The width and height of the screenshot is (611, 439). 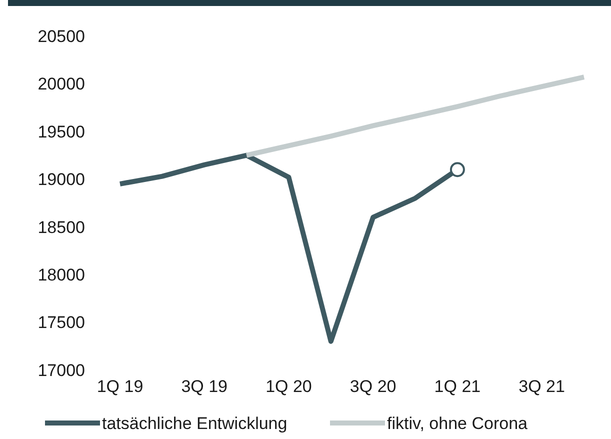 What do you see at coordinates (120, 386) in the screenshot?
I see `x-tick-label: 1Q 19` at bounding box center [120, 386].